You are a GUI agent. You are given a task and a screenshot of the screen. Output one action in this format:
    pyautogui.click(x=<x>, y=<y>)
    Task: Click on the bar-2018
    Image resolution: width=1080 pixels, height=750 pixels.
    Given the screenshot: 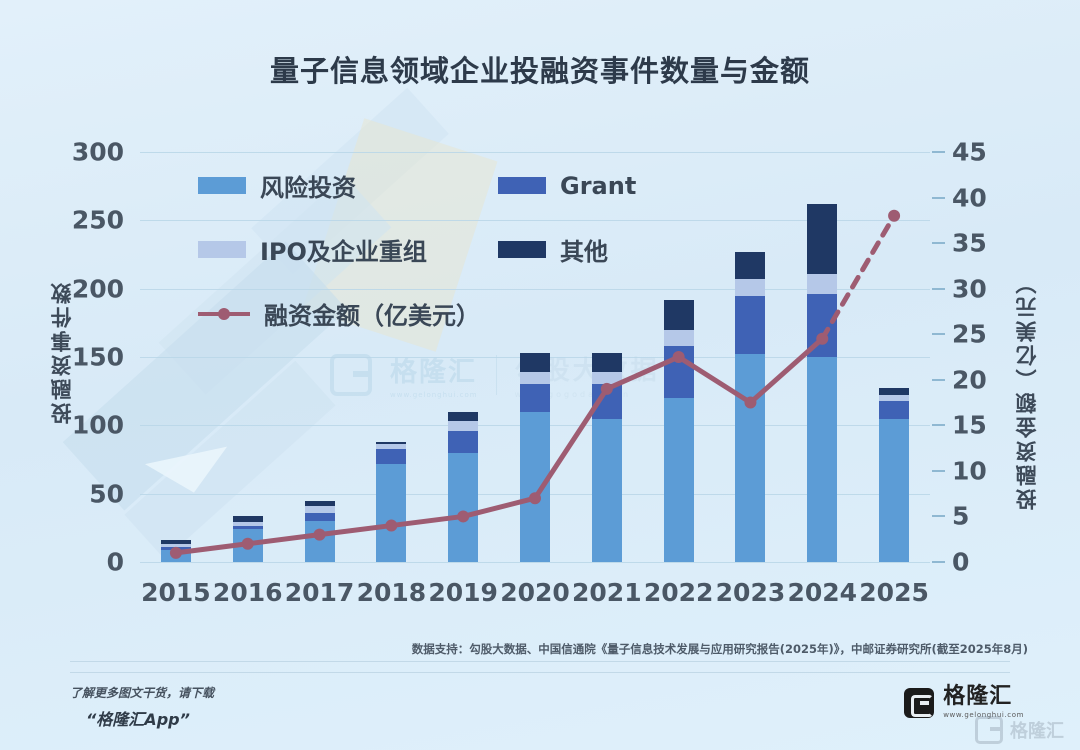 What is the action you would take?
    pyautogui.click(x=391, y=501)
    